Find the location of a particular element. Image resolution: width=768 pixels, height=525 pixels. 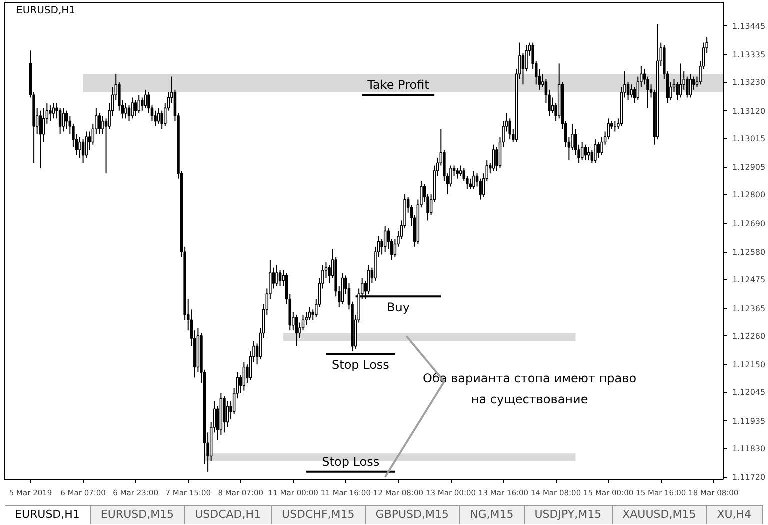

y-tick-label: 1.12800 is located at coordinates (749, 195).